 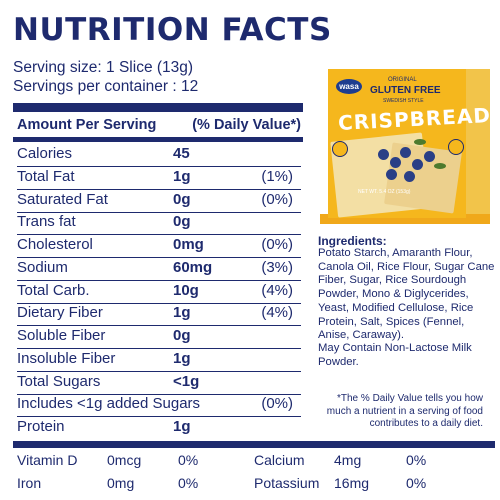 What do you see at coordinates (61, 335) in the screenshot?
I see `row-name: Soluble Fiber` at bounding box center [61, 335].